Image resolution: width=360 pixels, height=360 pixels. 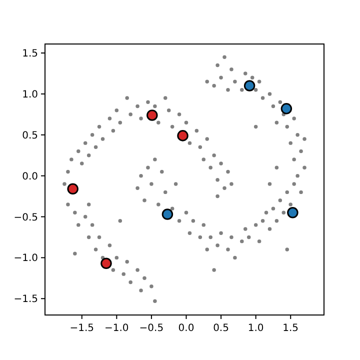 What do you see at coordinates (26, 300) in the screenshot?
I see `y-tick-label: −1.5` at bounding box center [26, 300].